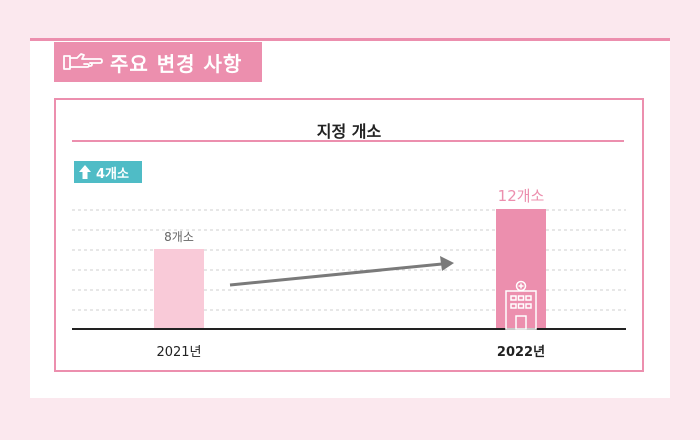 The width and height of the screenshot is (700, 440). Describe the element at coordinates (348, 141) in the screenshot. I see `title-rule` at that location.